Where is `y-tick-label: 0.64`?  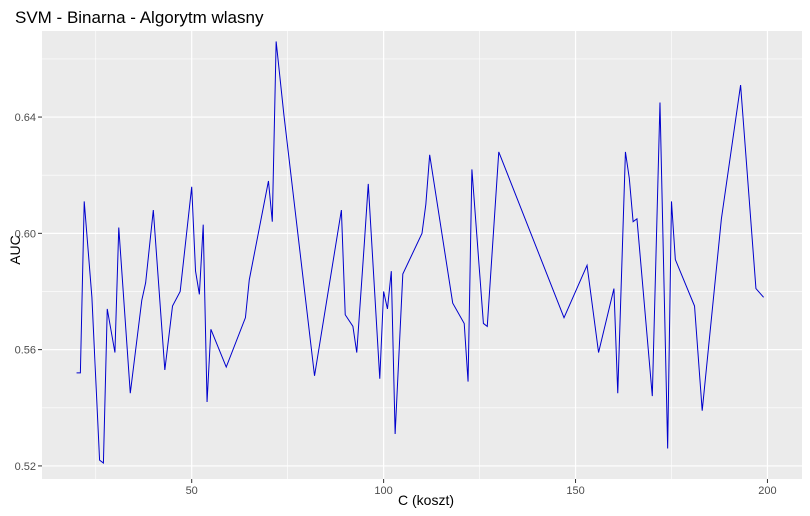
y-tick-label: 0.64 is located at coordinates (25, 118).